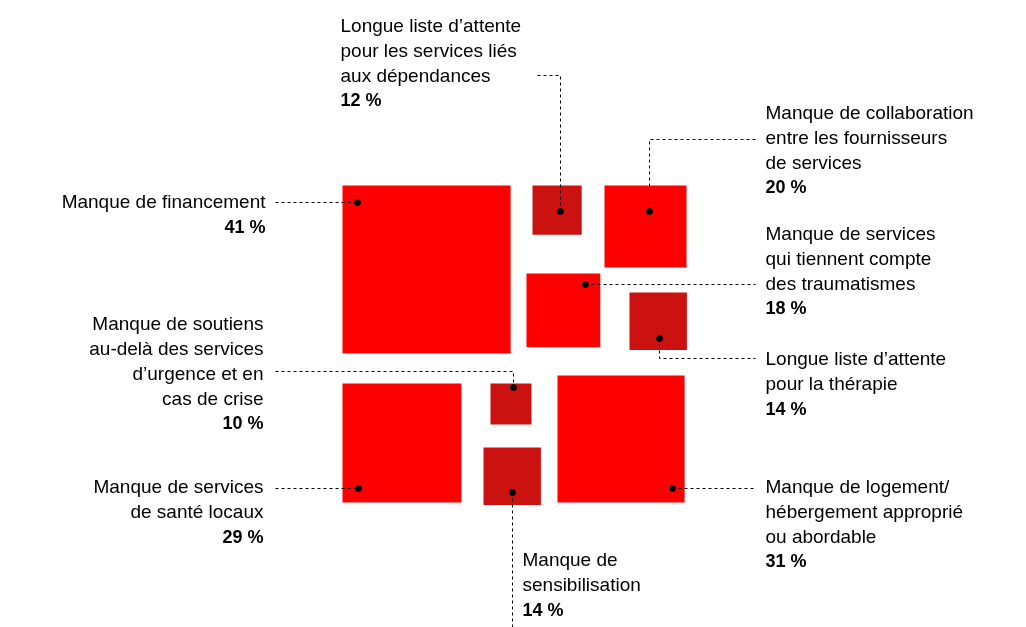 The width and height of the screenshot is (1026, 627). I want to click on category-label: Longue liste d’attente pour les services liés aux dépendances, so click(431, 50).